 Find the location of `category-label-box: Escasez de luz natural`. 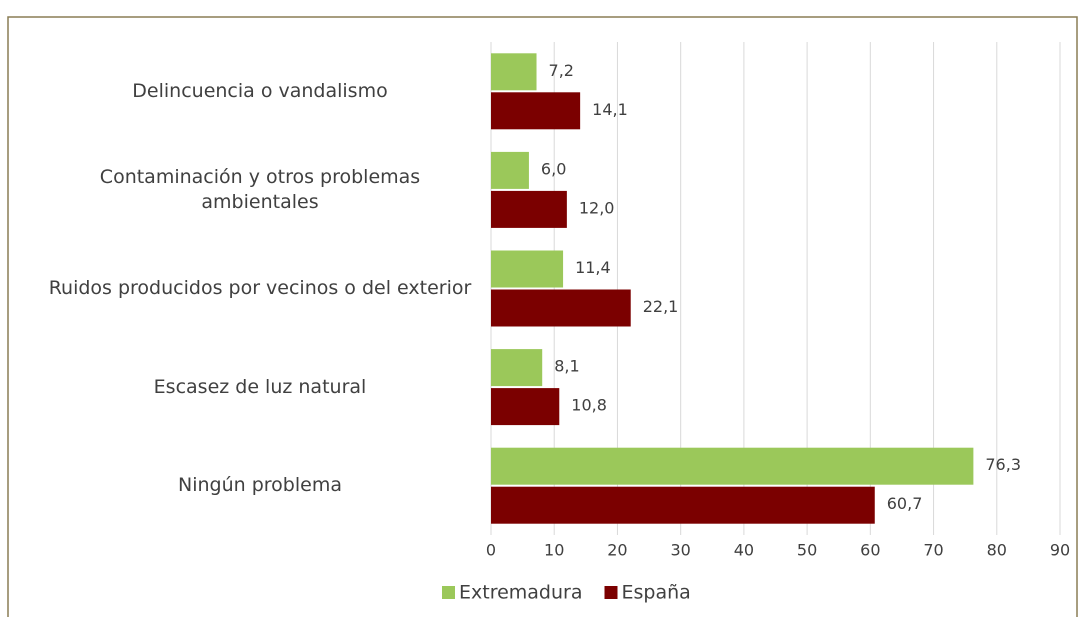

category-label-box: Escasez de luz natural is located at coordinates (260, 386).